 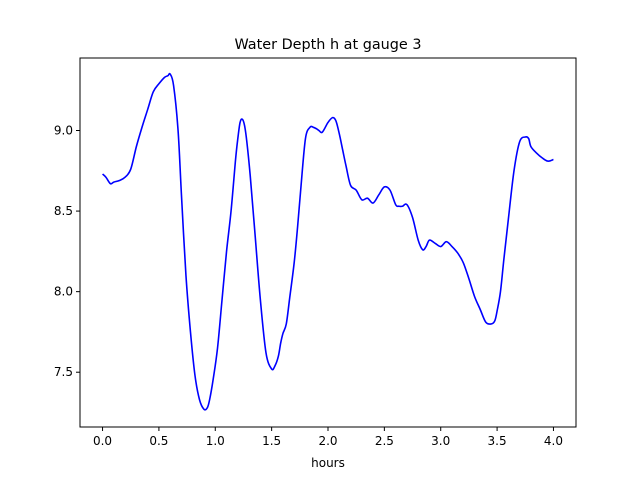 I want to click on y-tick-label: 8.0, so click(x=63, y=292).